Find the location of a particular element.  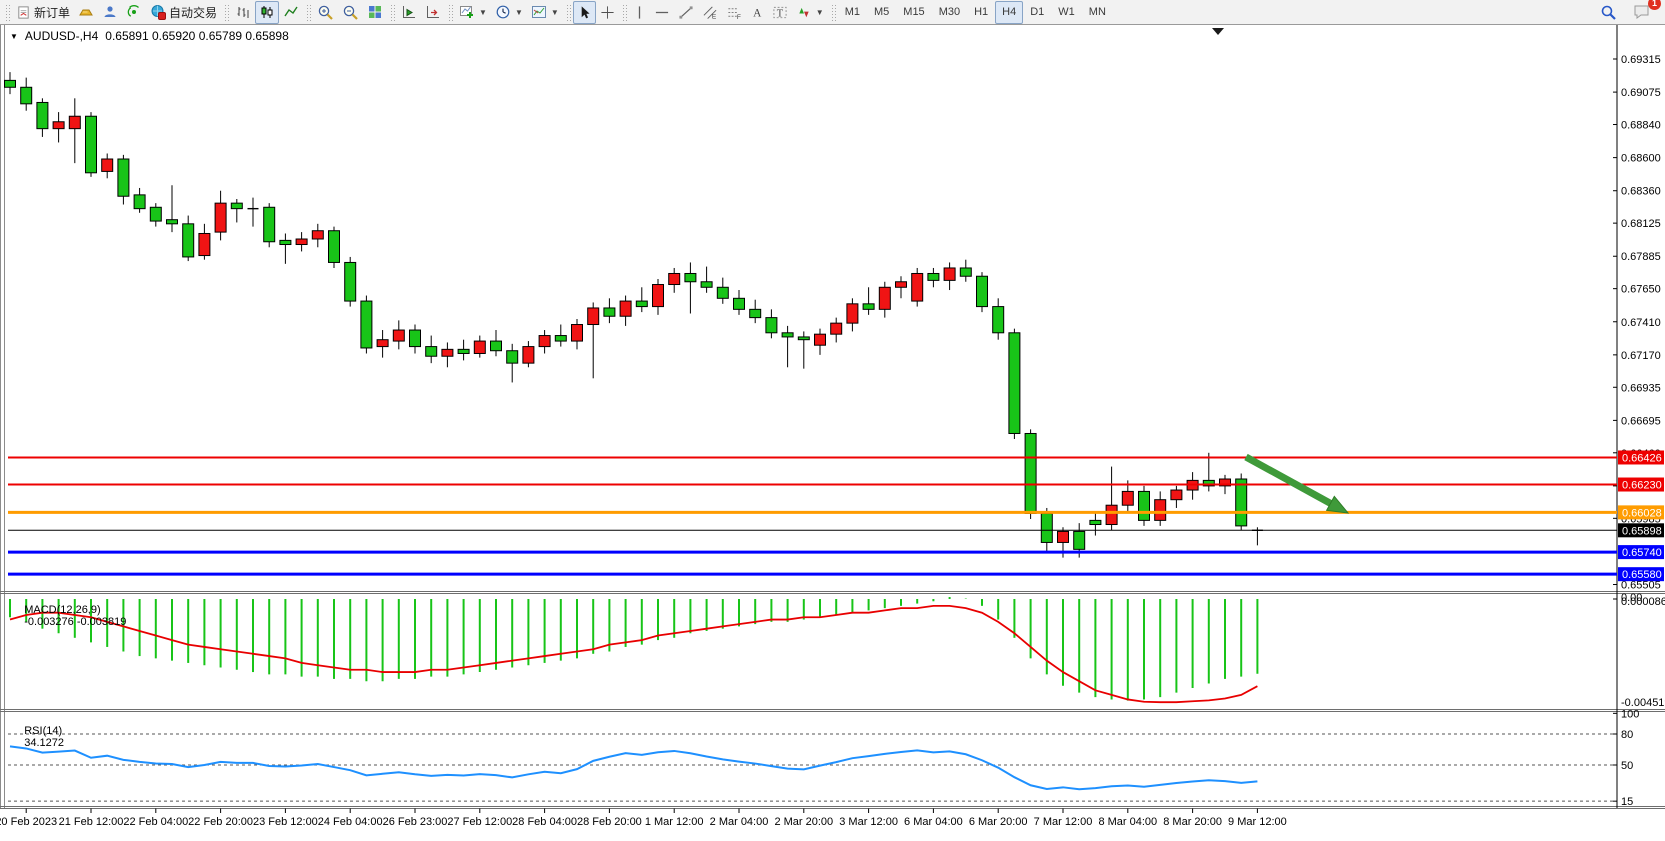

timeframe-w1-button: W1 is located at coordinates (1066, 12).